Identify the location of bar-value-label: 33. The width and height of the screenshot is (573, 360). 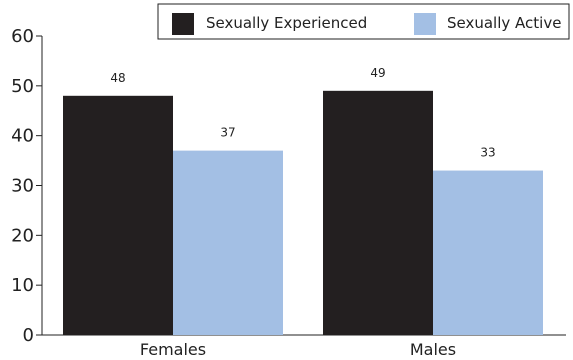
(487, 153).